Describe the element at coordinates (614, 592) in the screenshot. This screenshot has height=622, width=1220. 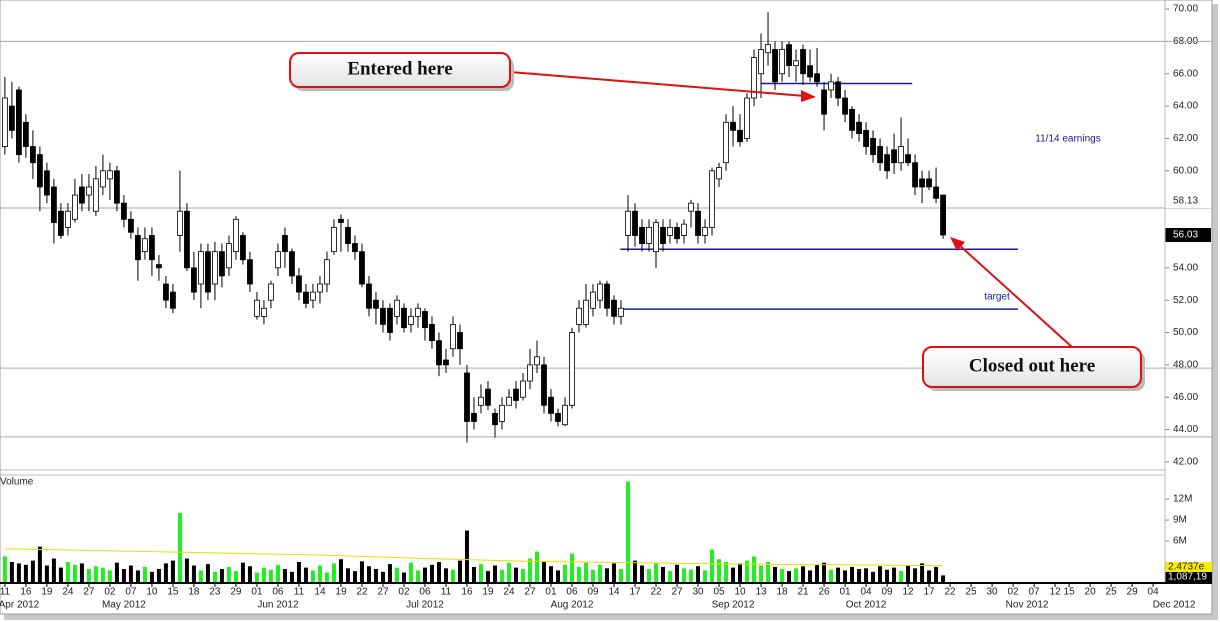
I see `x-tick-label: 14` at that location.